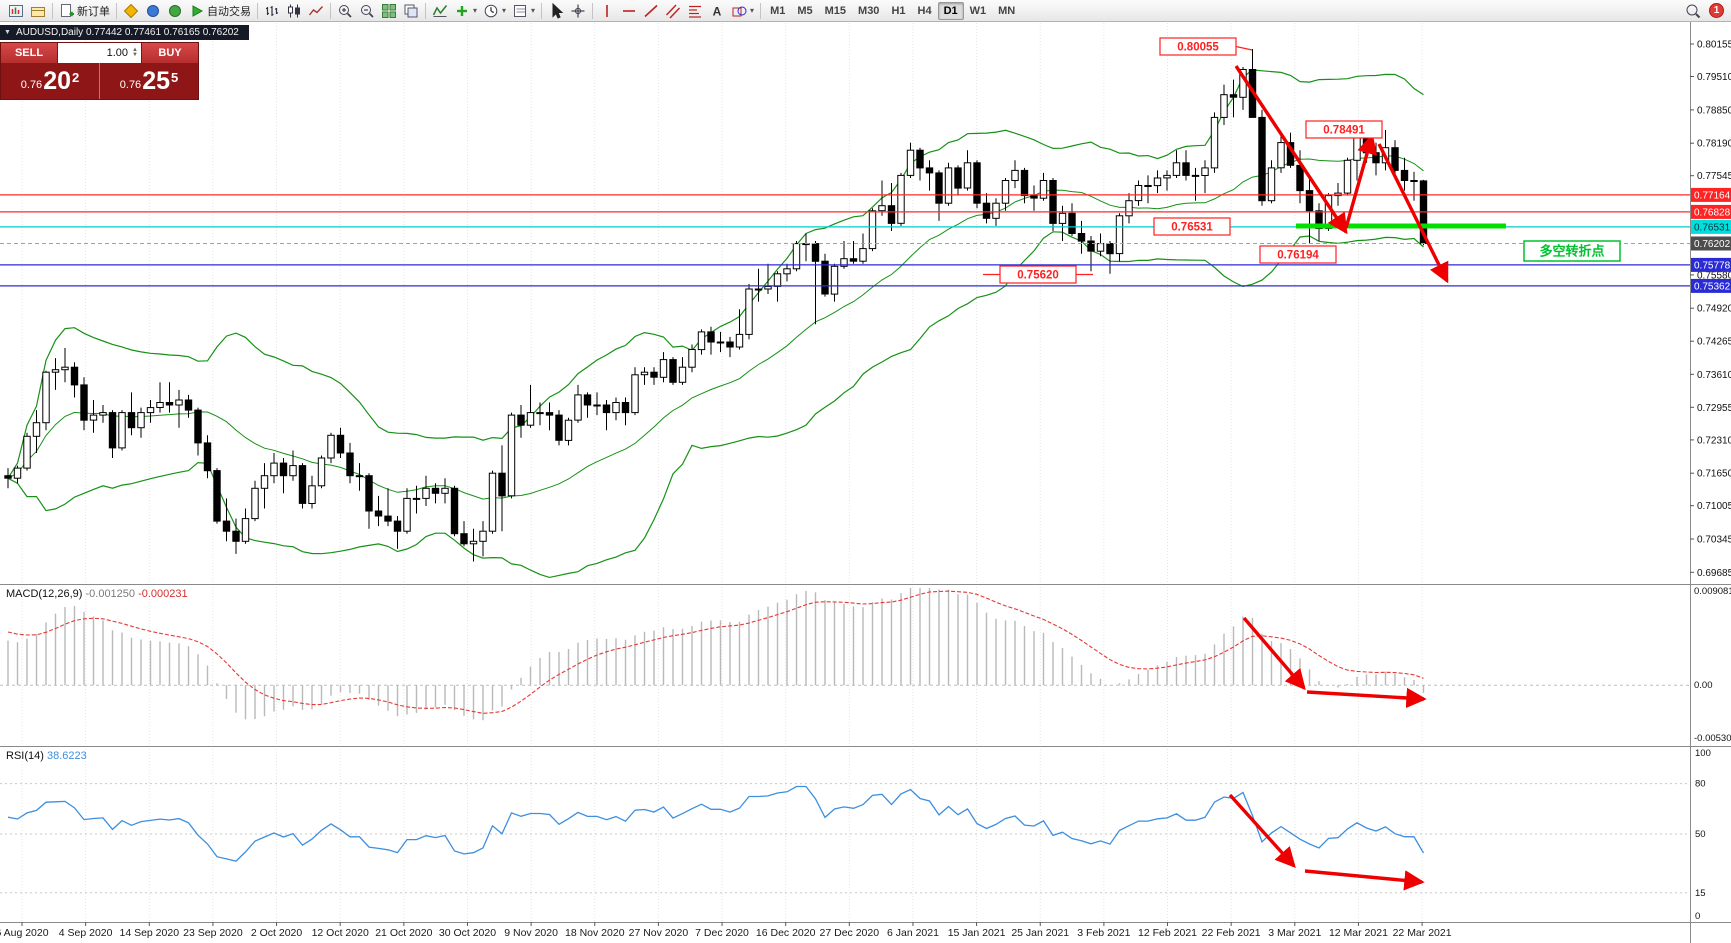  I want to click on cascade-windows-button, so click(411, 10).